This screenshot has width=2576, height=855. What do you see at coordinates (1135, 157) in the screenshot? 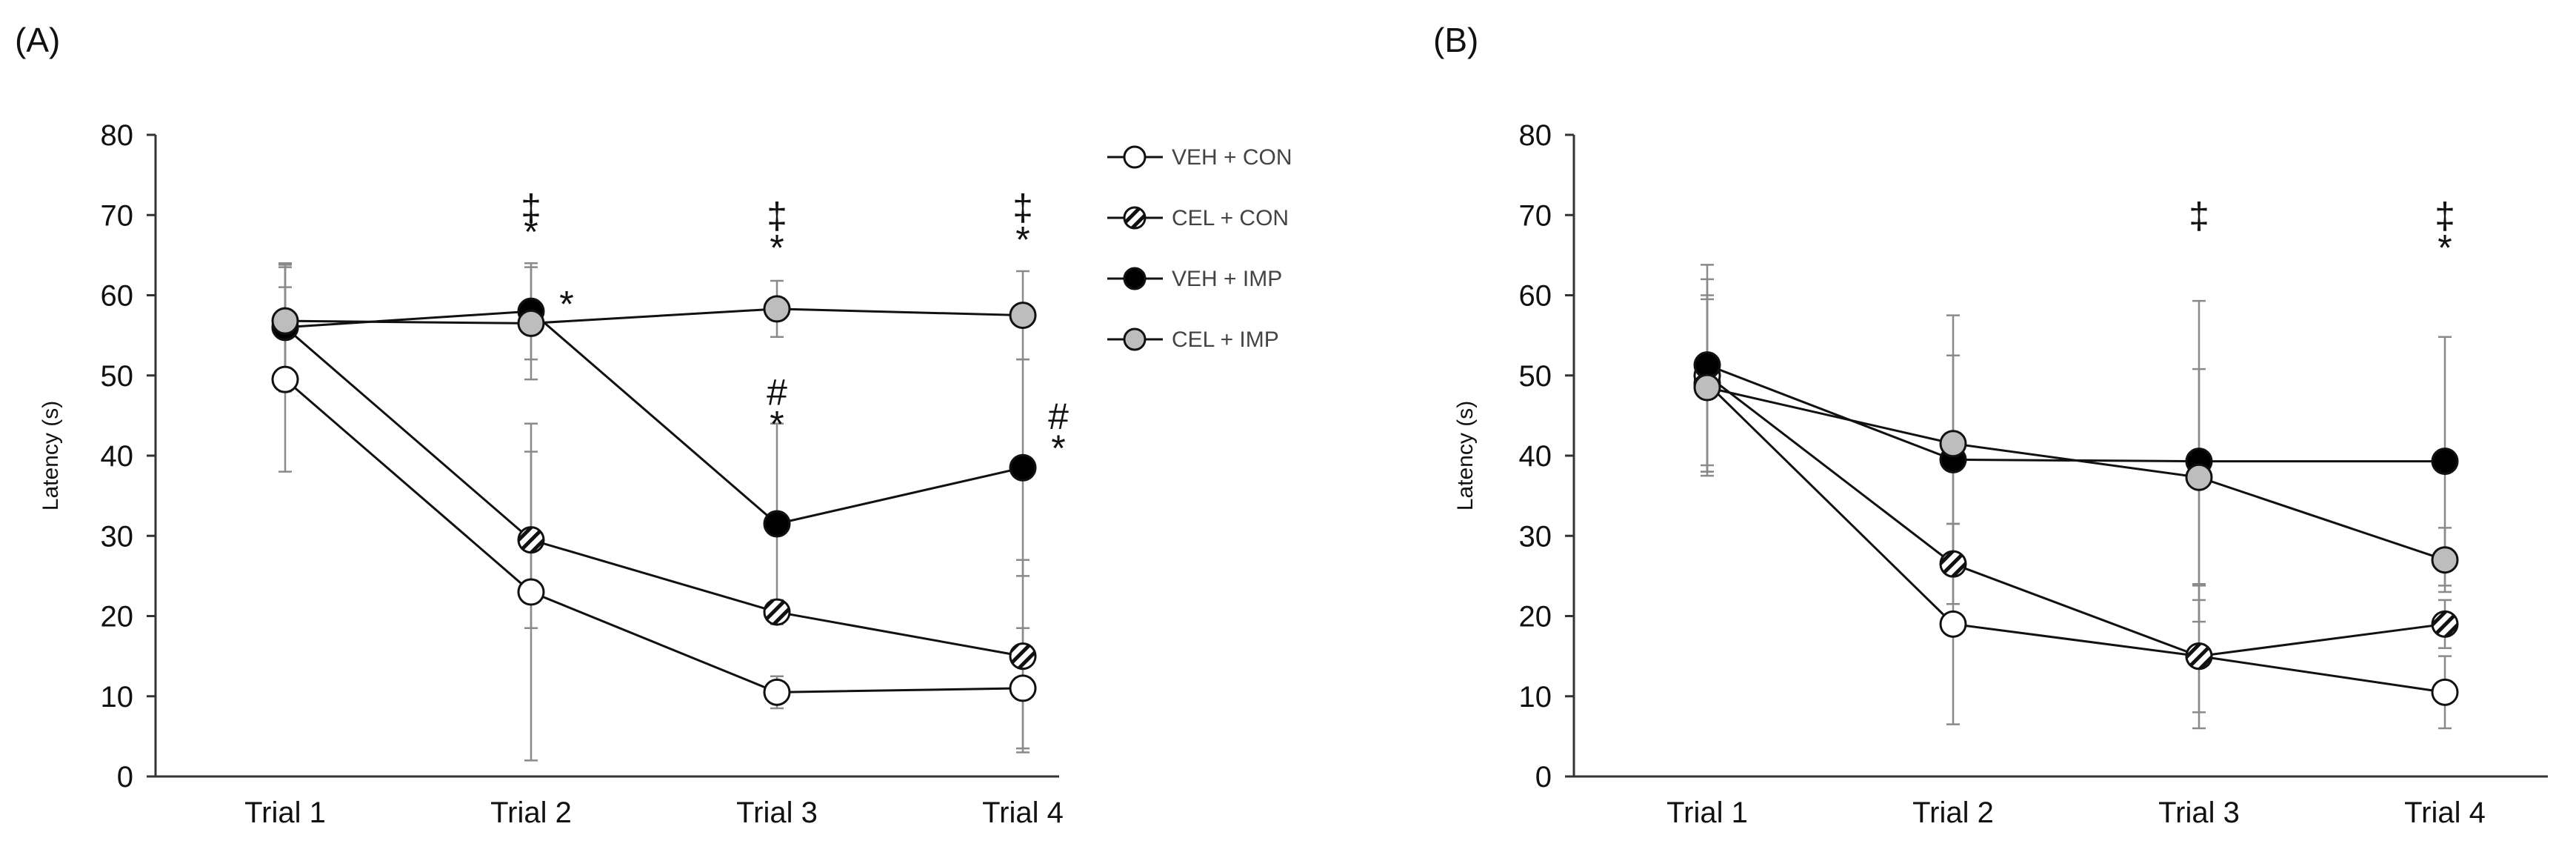
I see `legend-marker-veh-con` at bounding box center [1135, 157].